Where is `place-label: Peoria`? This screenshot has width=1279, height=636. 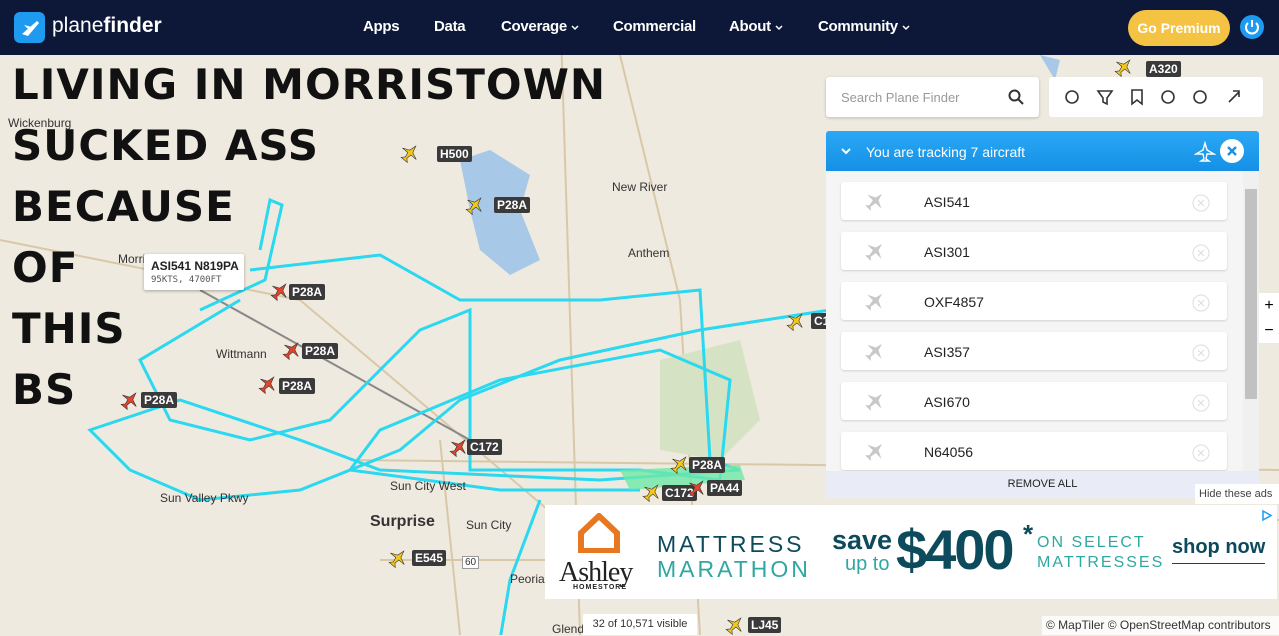
place-label: Peoria is located at coordinates (527, 579).